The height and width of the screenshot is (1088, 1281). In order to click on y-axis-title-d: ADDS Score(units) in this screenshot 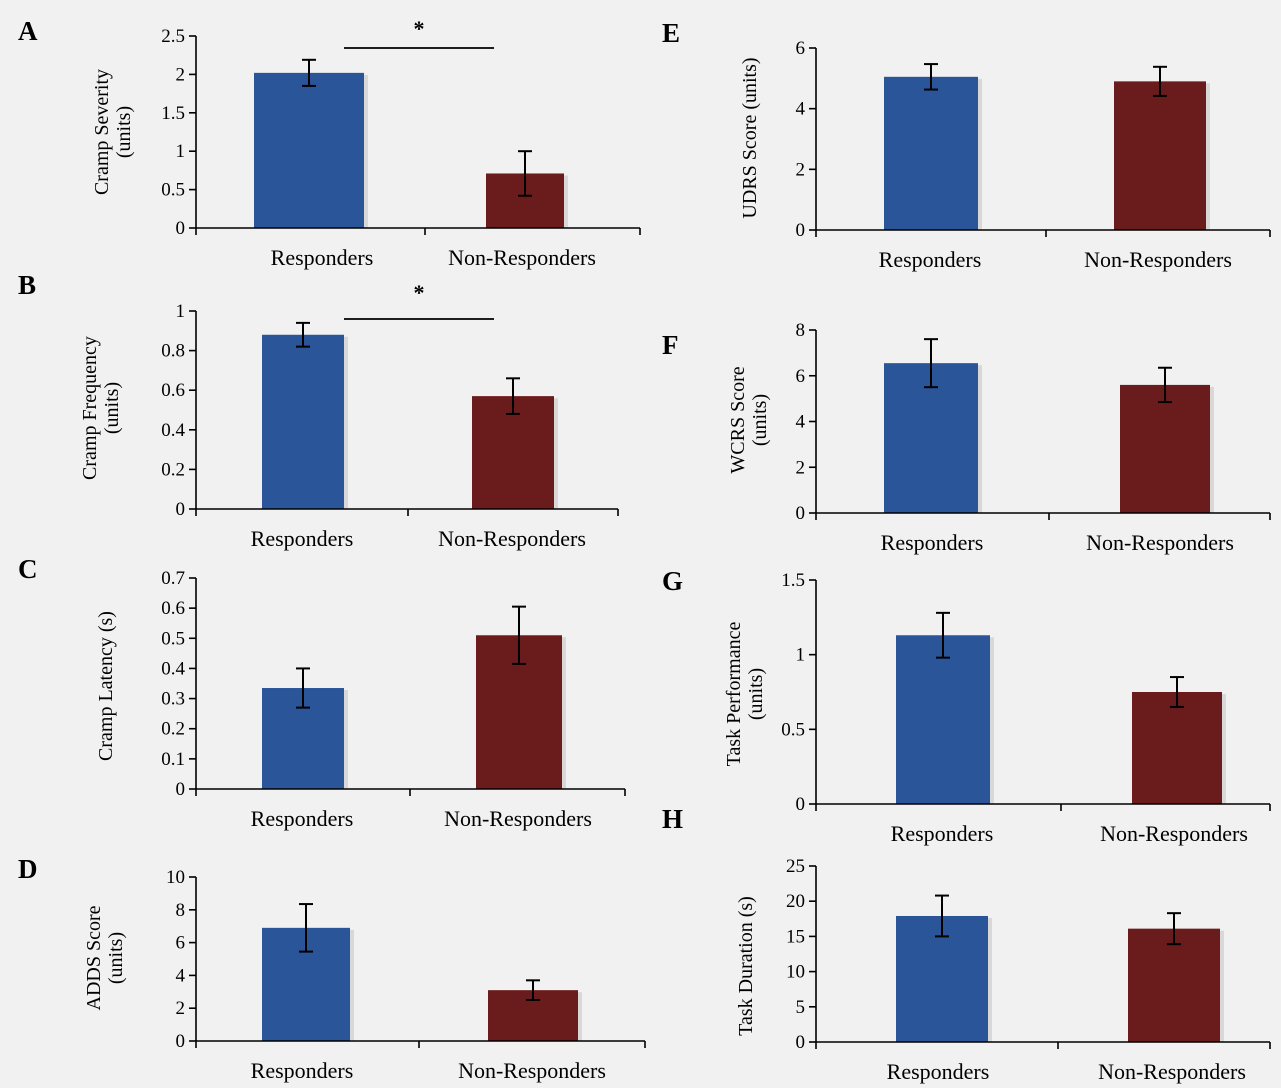, I will do `click(105, 957)`.